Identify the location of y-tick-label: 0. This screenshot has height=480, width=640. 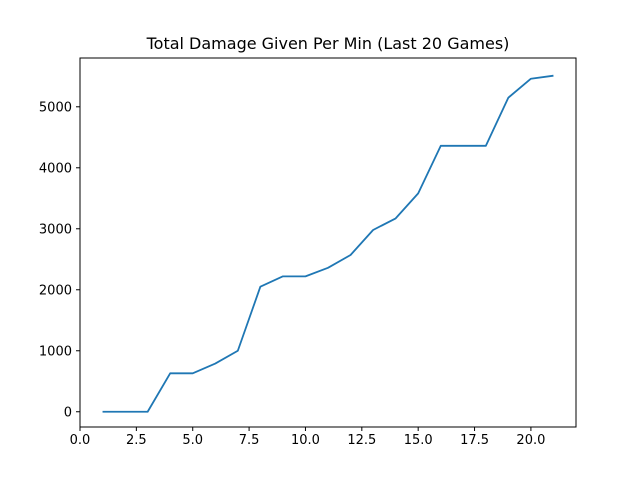
(68, 412).